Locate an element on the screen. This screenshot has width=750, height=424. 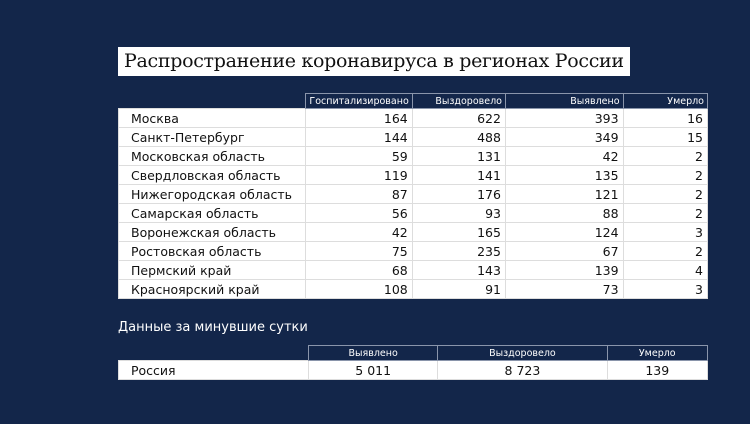
died-value: 4 is located at coordinates (665, 270).